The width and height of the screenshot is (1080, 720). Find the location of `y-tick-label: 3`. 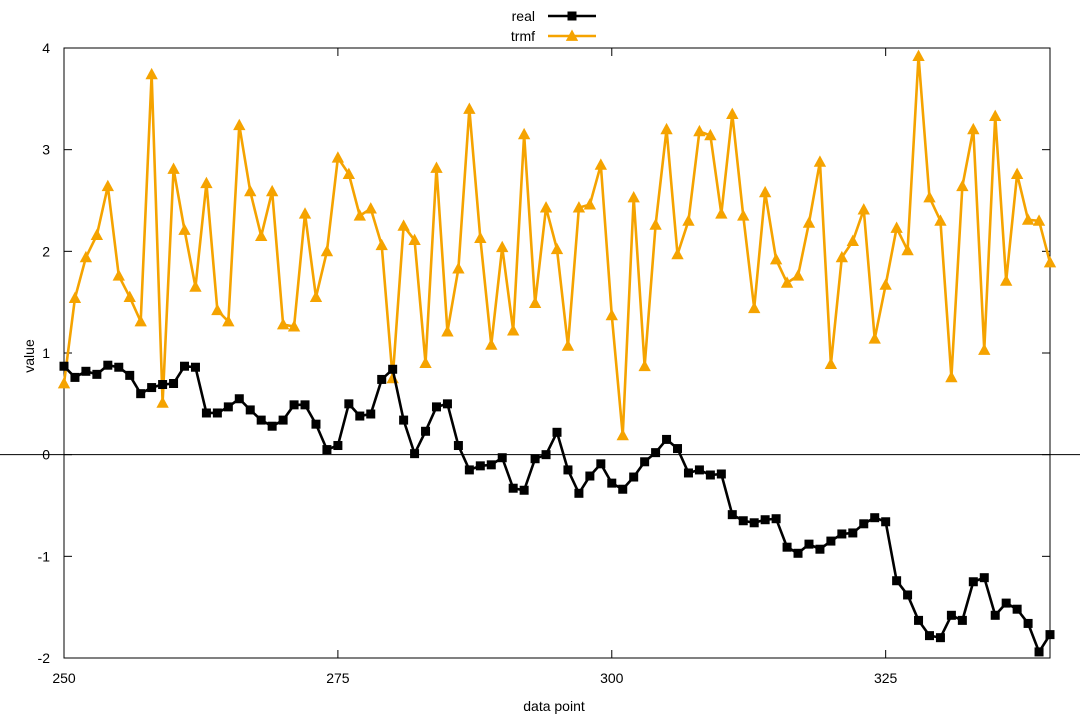

y-tick-label: 3 is located at coordinates (46, 150).